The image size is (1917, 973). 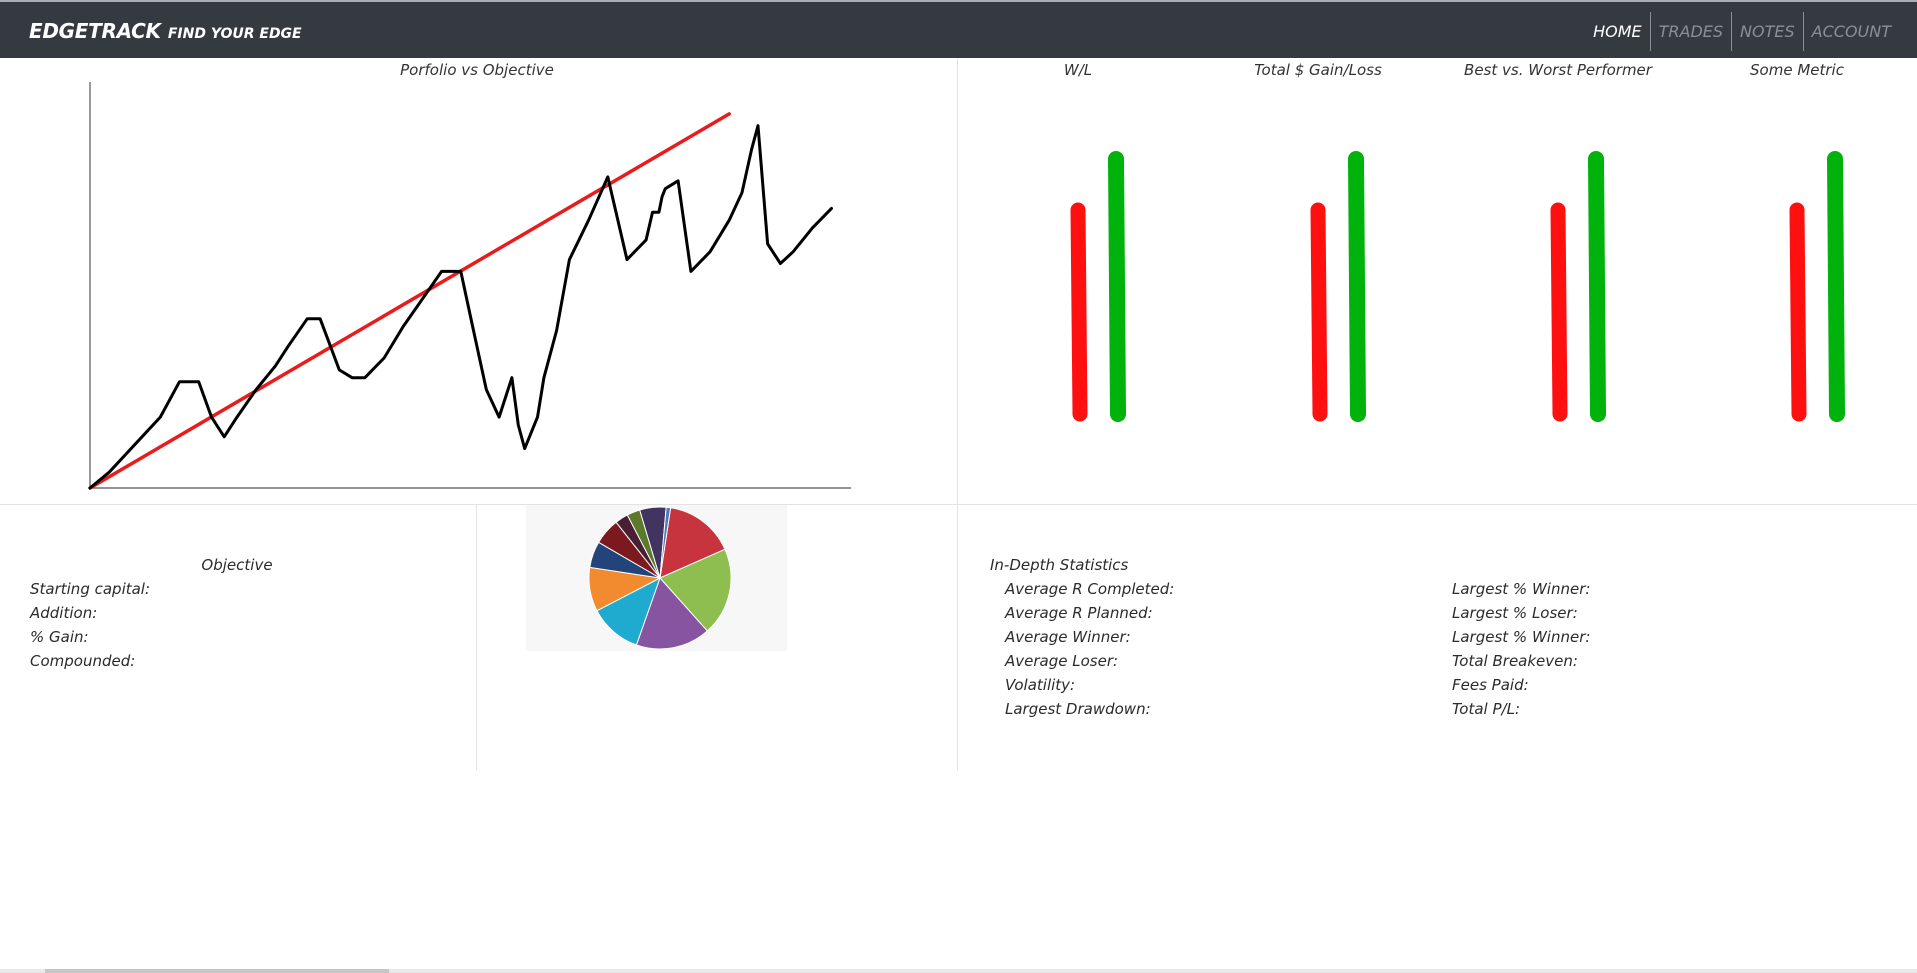 I want to click on stat-avg-winner: Average Winner:, so click(x=1068, y=637).